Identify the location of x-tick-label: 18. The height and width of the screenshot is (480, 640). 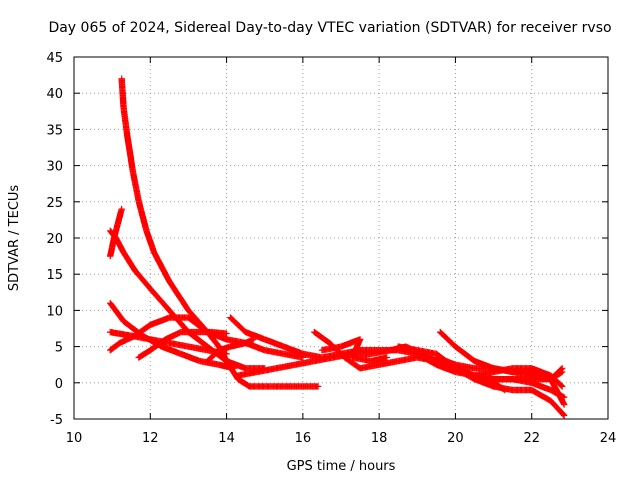
(379, 438).